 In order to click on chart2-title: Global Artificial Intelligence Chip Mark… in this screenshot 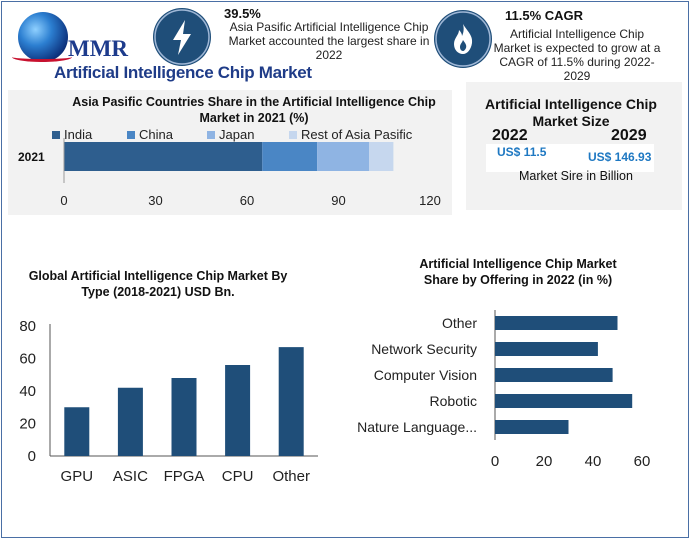, I will do `click(158, 284)`.